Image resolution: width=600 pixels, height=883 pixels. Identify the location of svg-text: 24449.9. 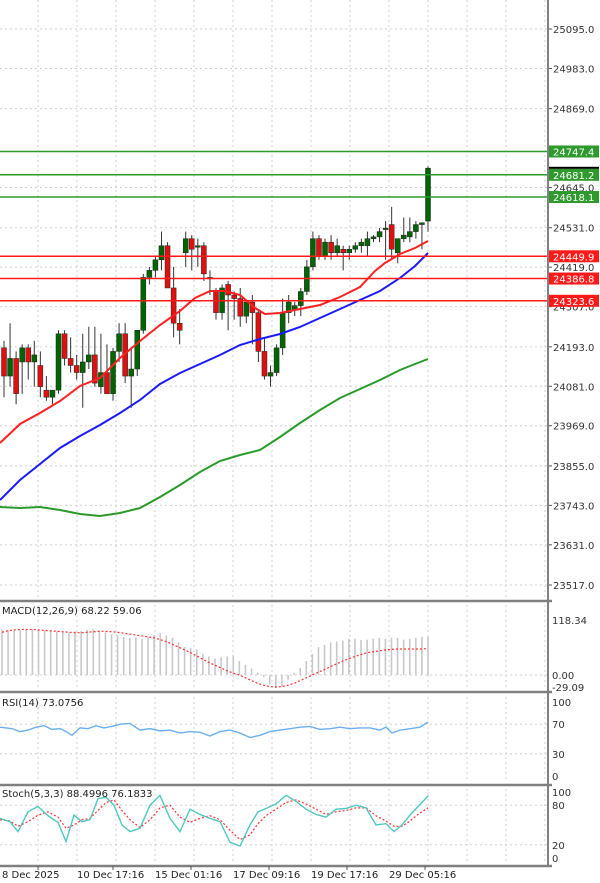
(573, 257).